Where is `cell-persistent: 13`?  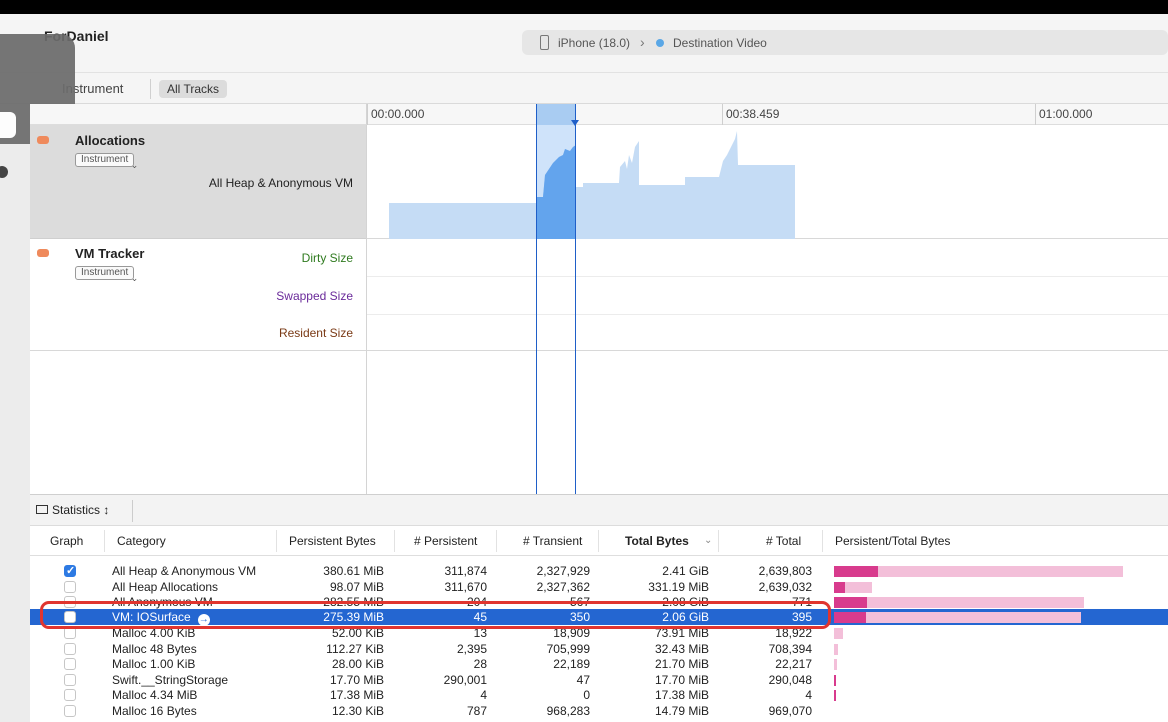
cell-persistent: 13 is located at coordinates (480, 633).